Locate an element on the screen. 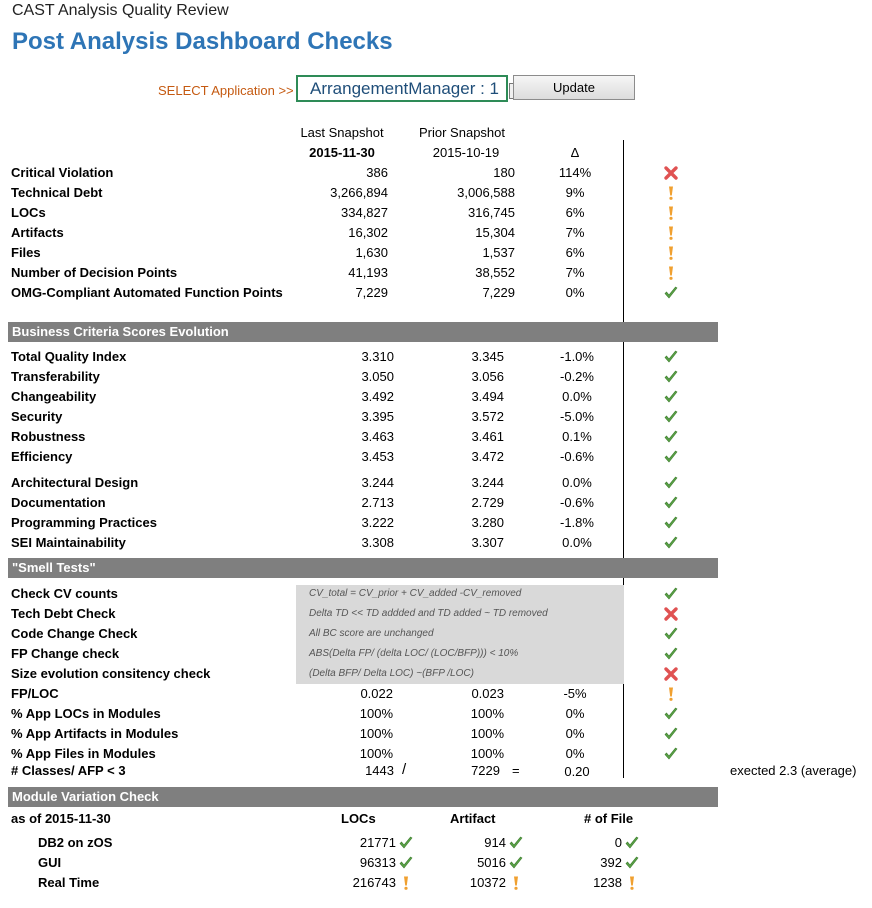  module-artifact: 10372 is located at coordinates (487, 882).